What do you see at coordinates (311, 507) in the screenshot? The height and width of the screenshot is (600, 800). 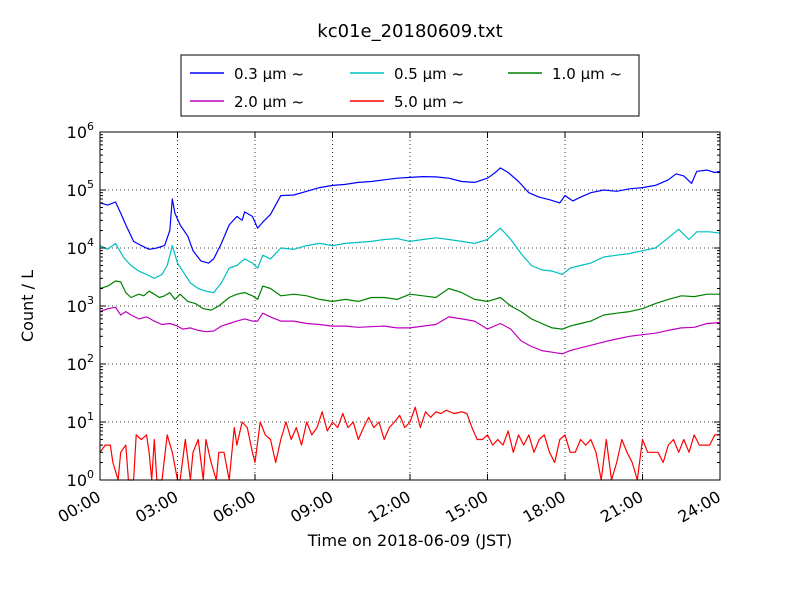 I see `x-tick-label: 09:00` at bounding box center [311, 507].